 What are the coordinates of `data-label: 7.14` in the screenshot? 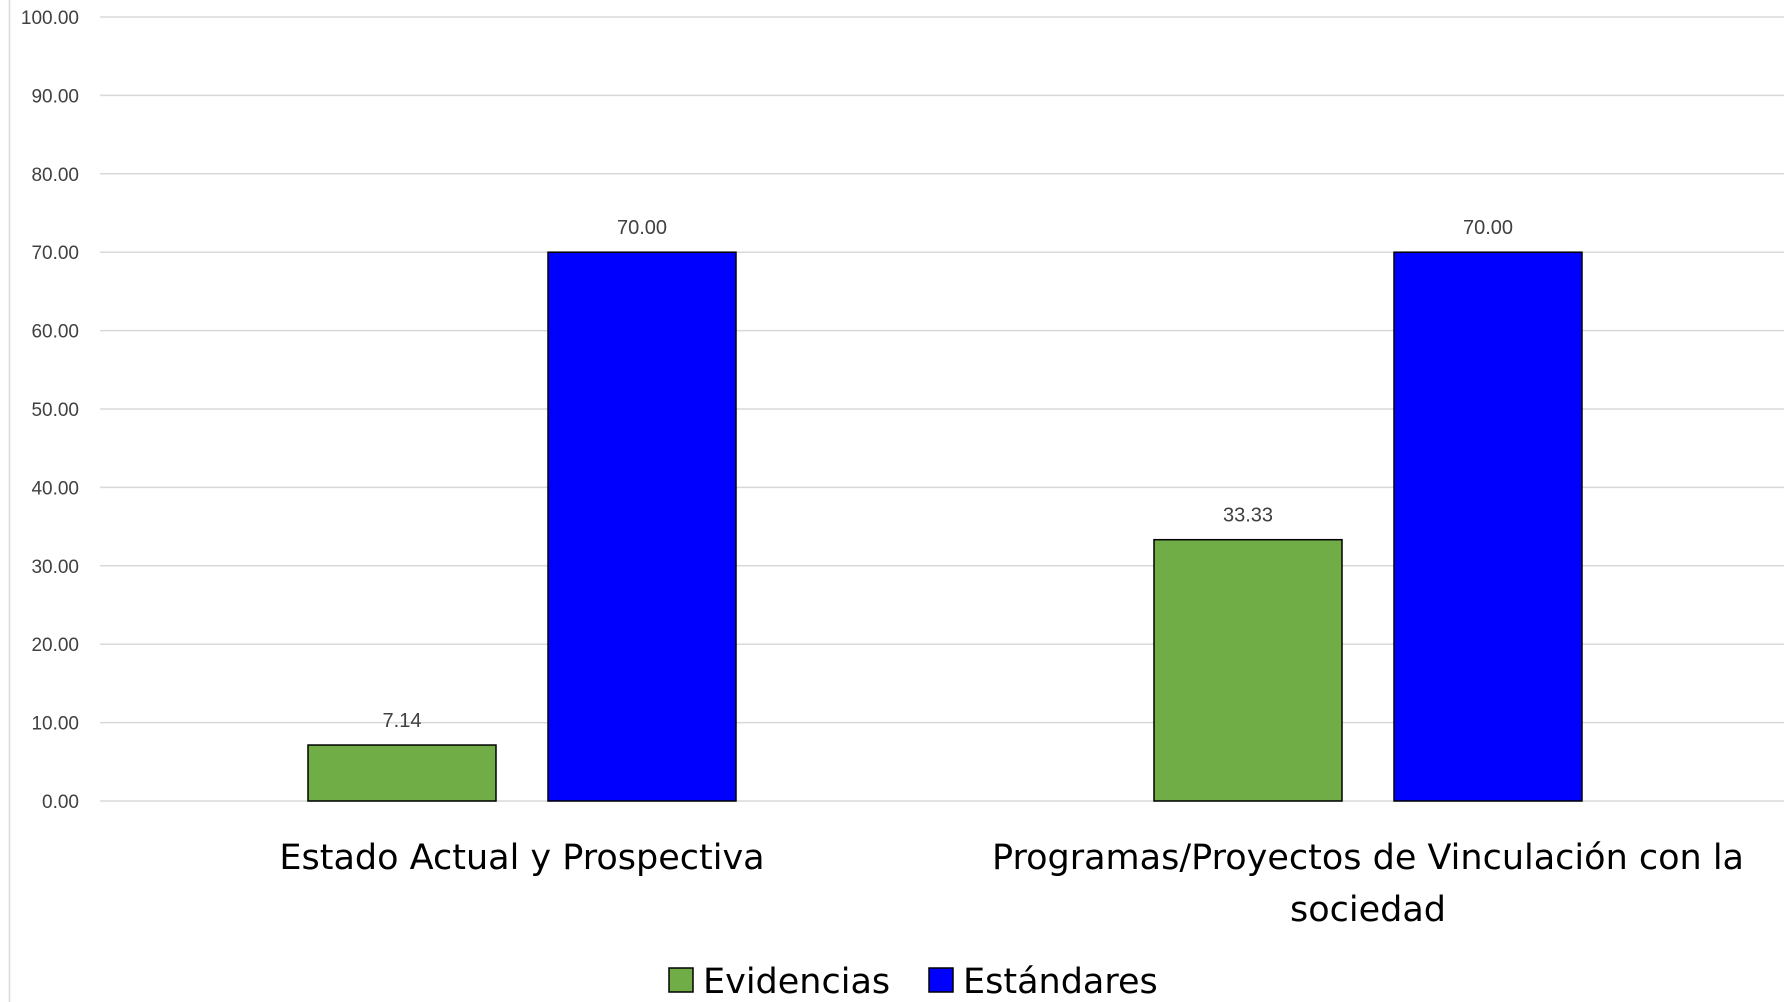 It's located at (402, 721).